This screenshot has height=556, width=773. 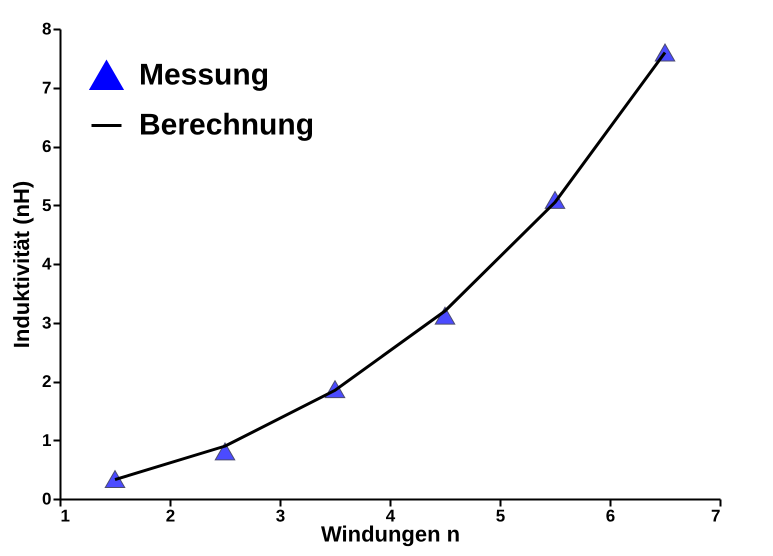 What do you see at coordinates (47, 29) in the screenshot?
I see `y-tick-label: 8` at bounding box center [47, 29].